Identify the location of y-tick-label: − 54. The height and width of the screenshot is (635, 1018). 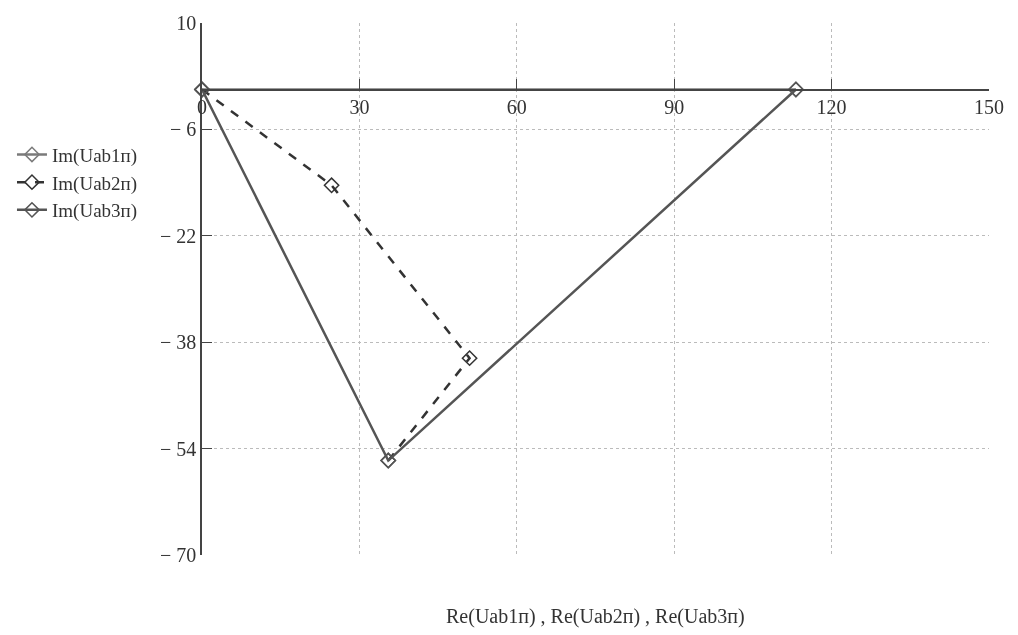
(178, 448).